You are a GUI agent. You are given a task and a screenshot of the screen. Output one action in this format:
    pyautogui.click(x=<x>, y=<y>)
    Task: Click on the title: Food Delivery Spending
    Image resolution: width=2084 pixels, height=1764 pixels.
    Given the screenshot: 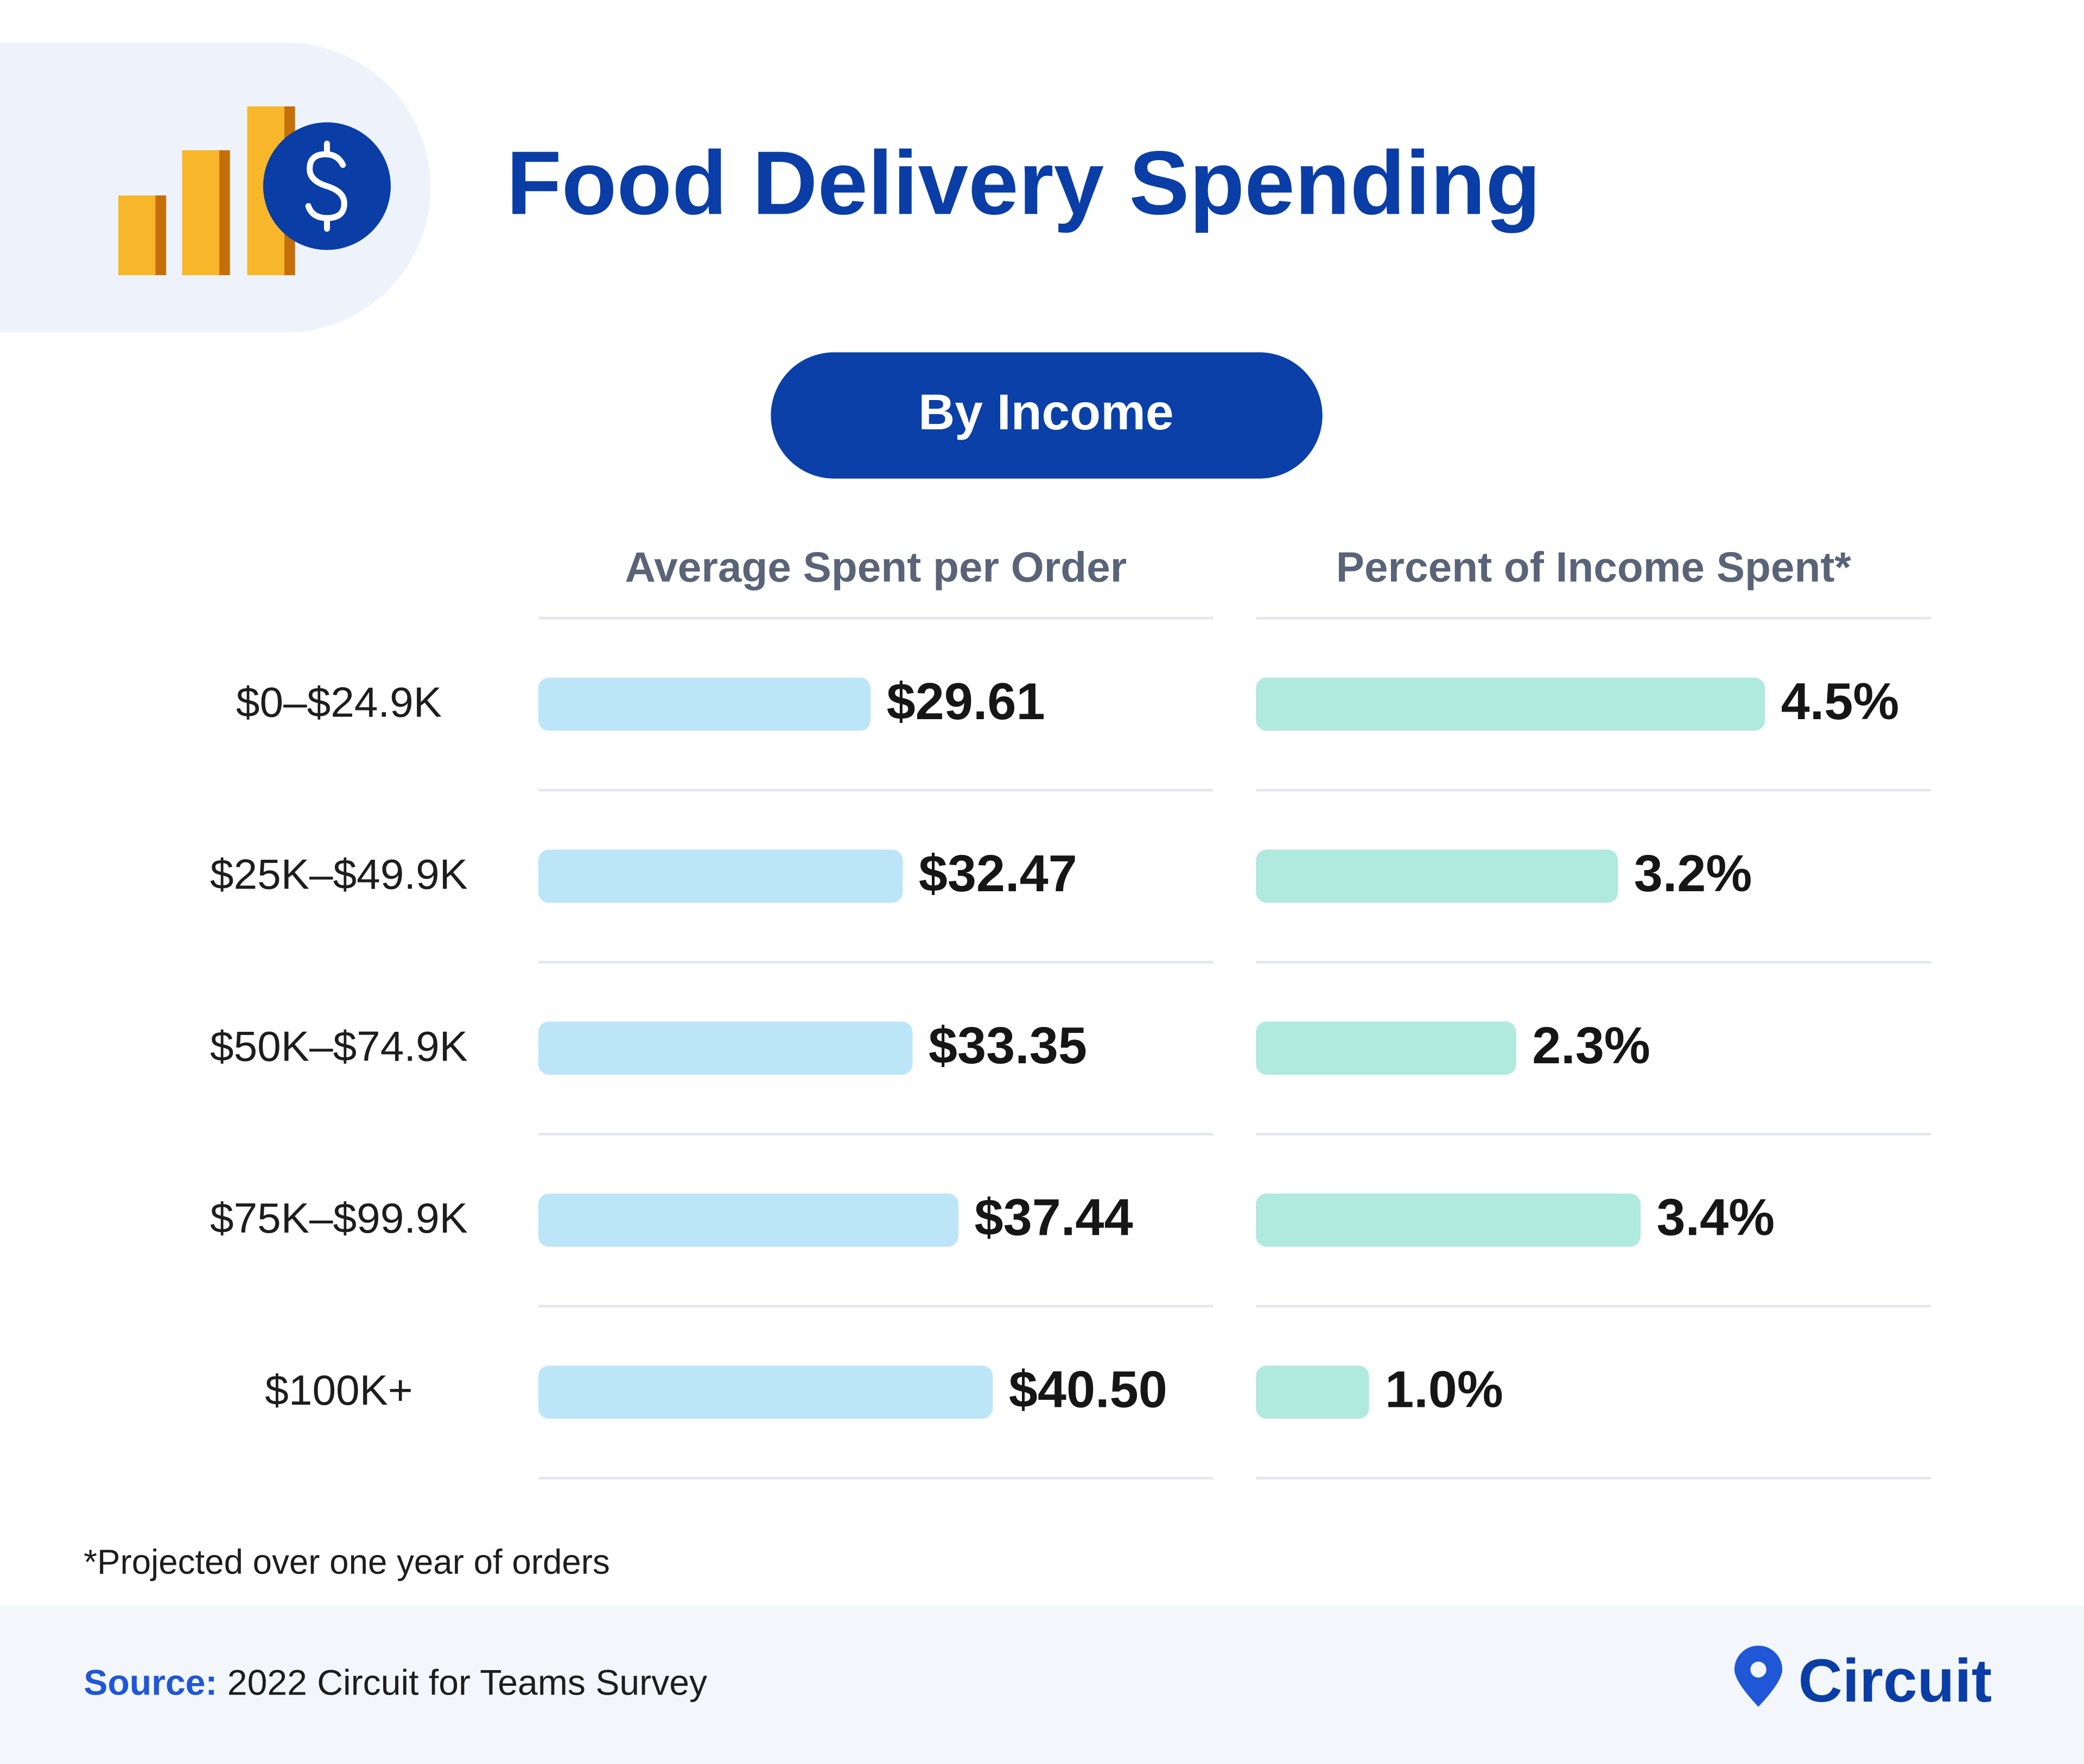 What is the action you would take?
    pyautogui.click(x=1023, y=182)
    